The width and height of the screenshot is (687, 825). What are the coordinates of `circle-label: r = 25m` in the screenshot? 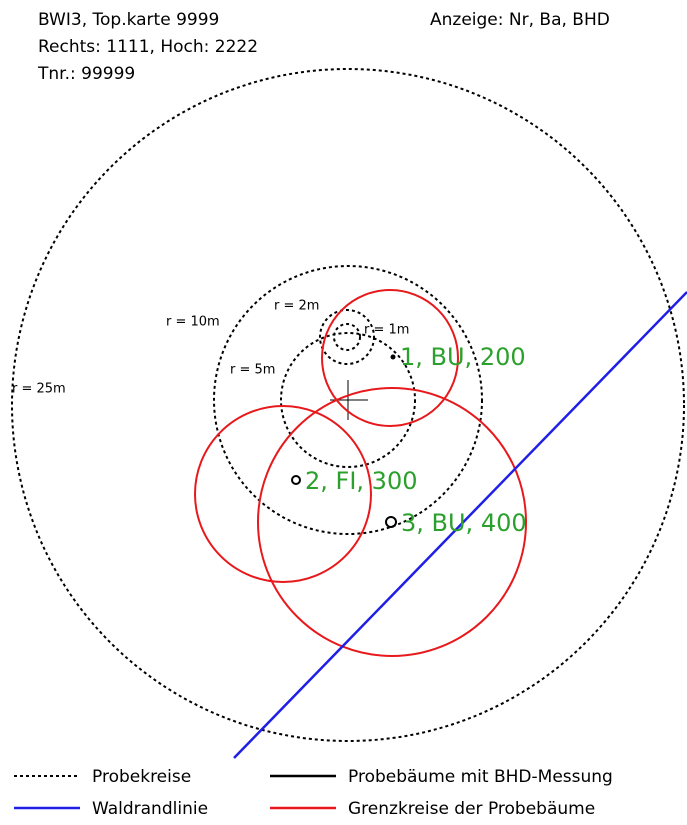 It's located at (39, 389).